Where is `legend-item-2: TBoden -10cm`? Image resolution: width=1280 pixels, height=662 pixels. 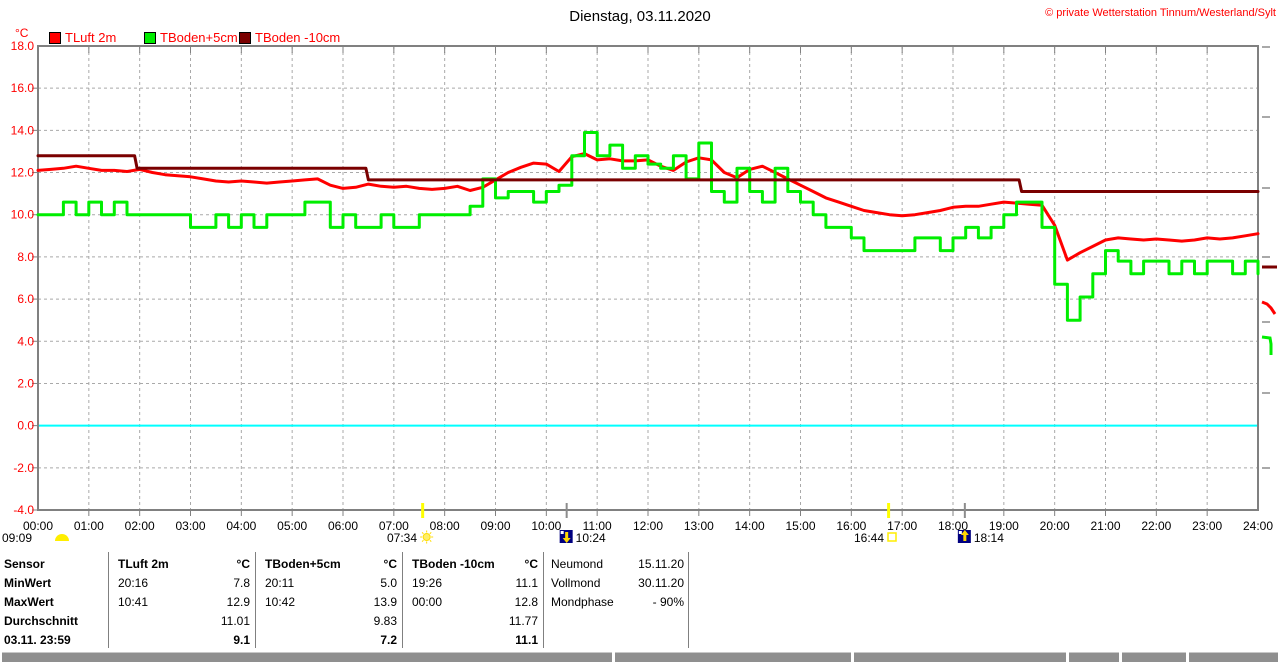 legend-item-2: TBoden -10cm is located at coordinates (289, 37).